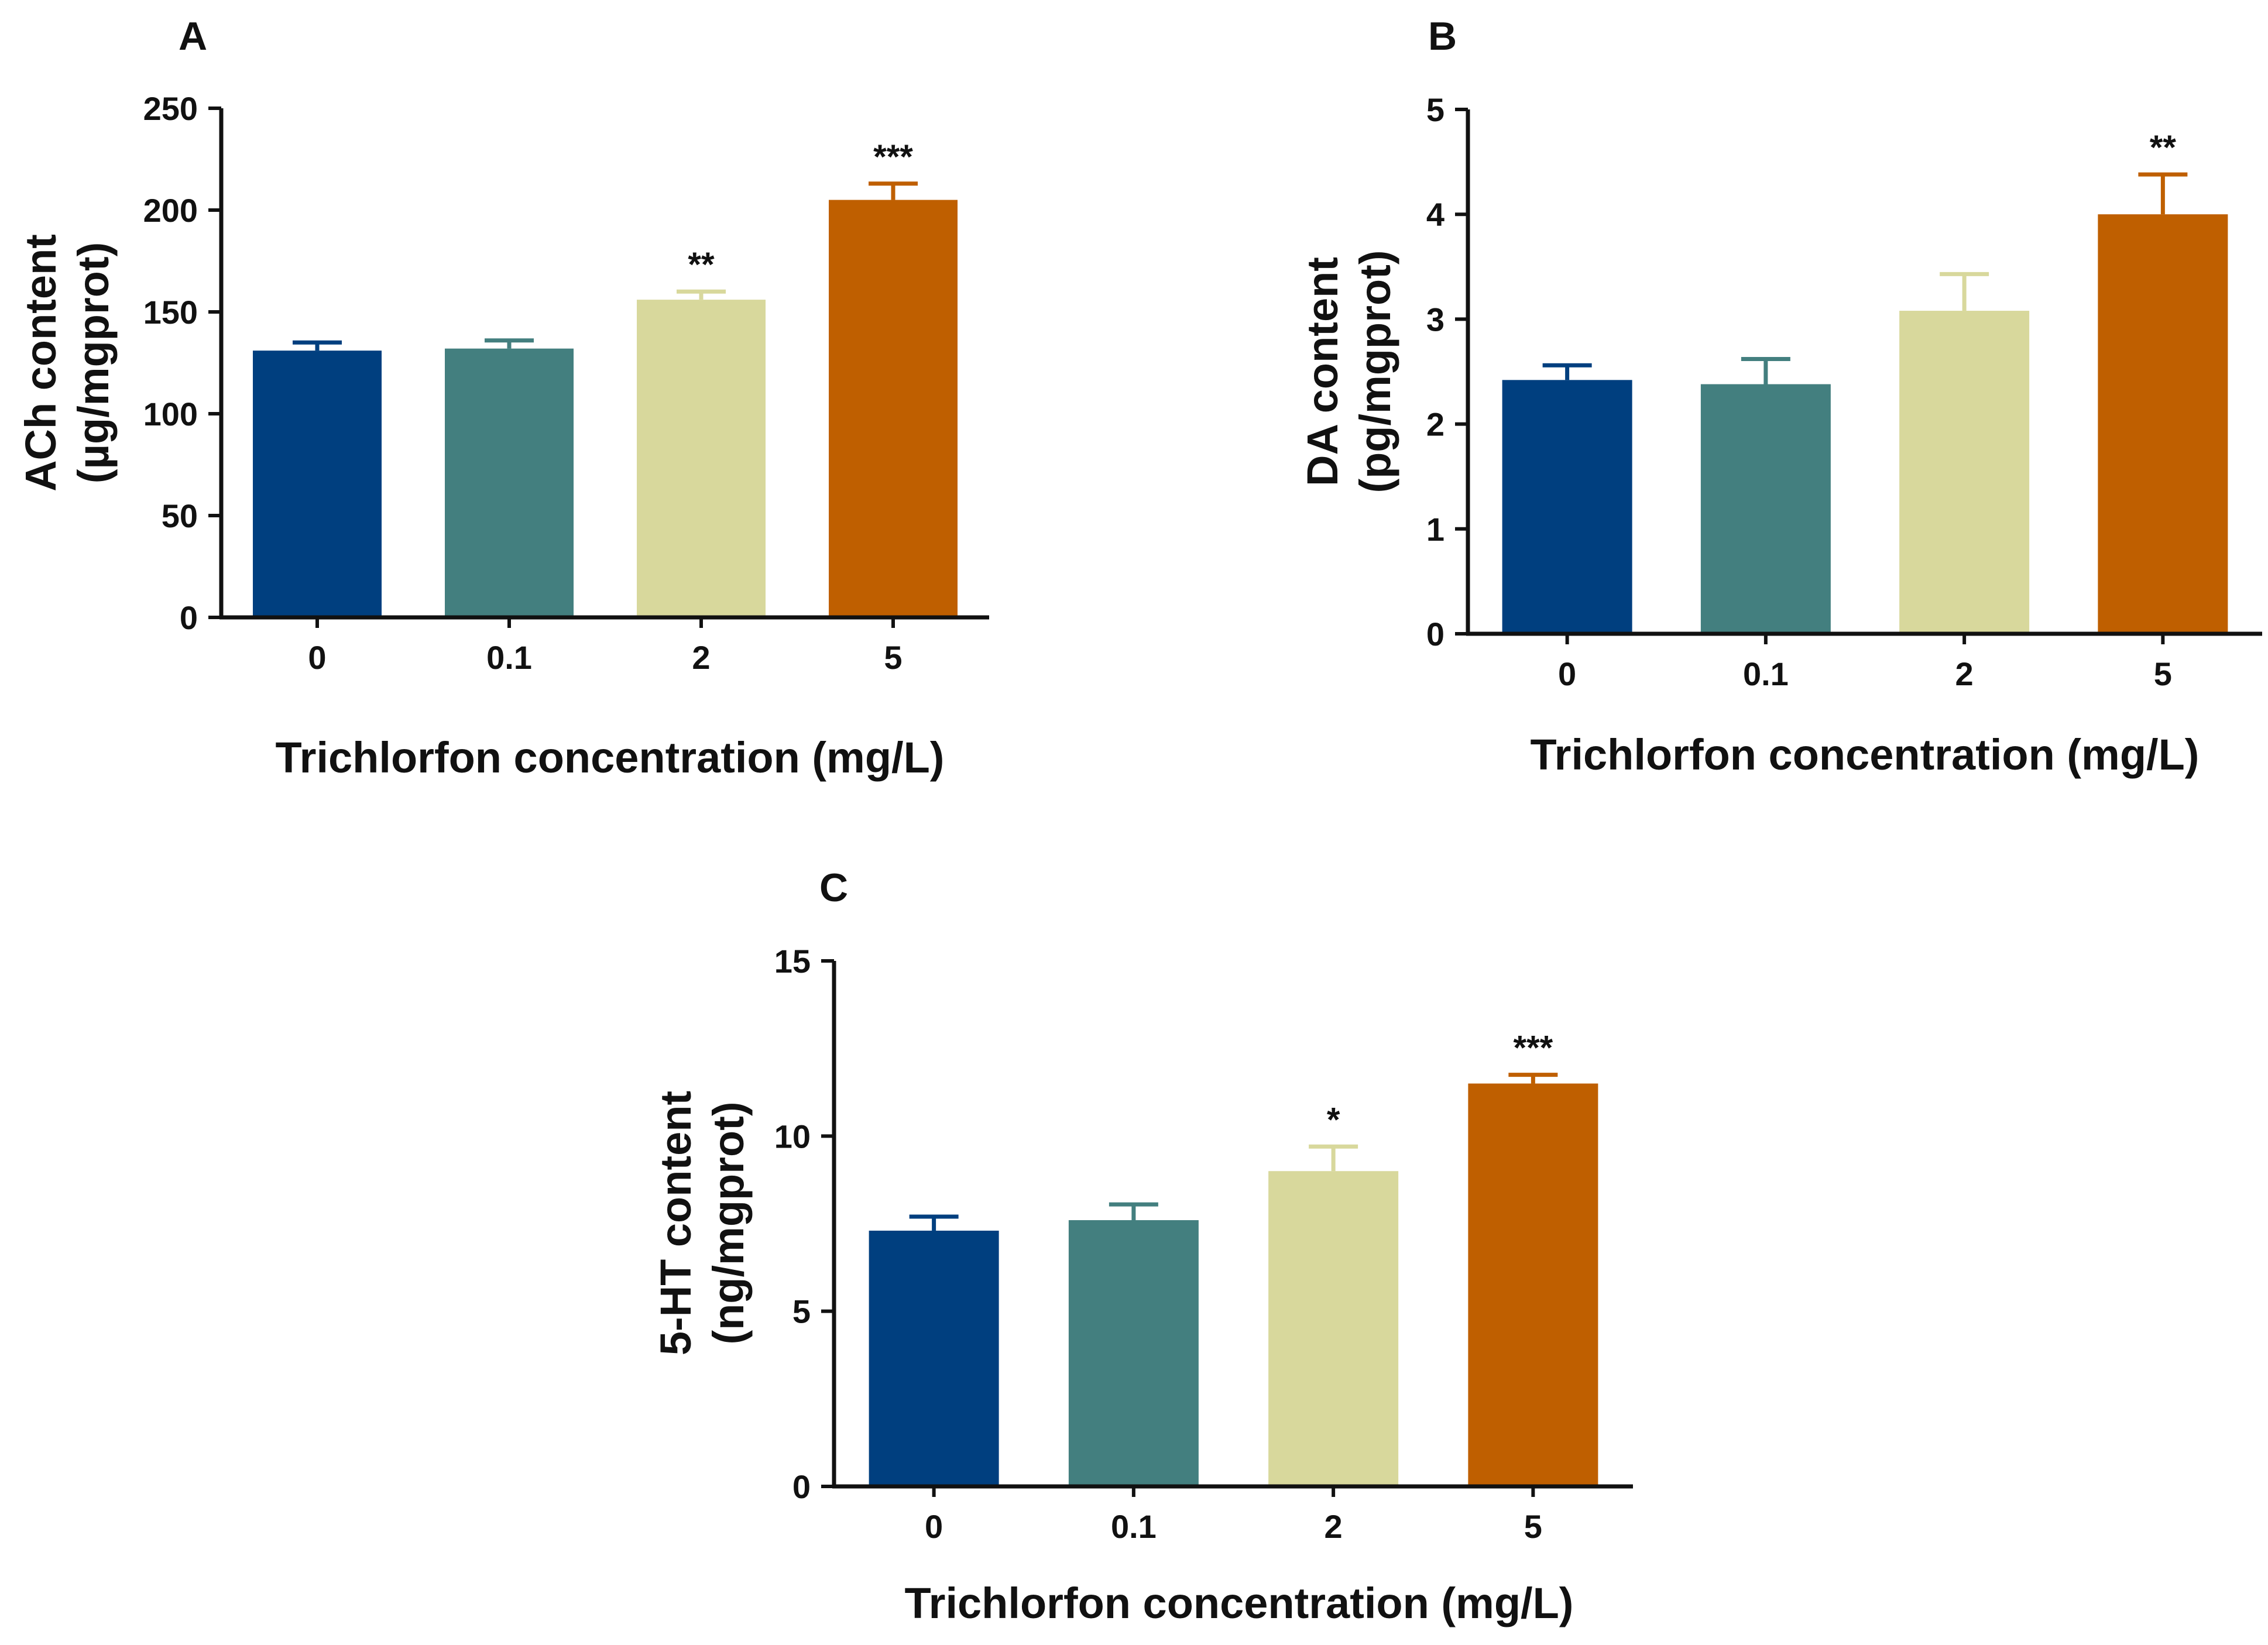  I want to click on y-tick-label-b-3: 3, so click(1435, 319).